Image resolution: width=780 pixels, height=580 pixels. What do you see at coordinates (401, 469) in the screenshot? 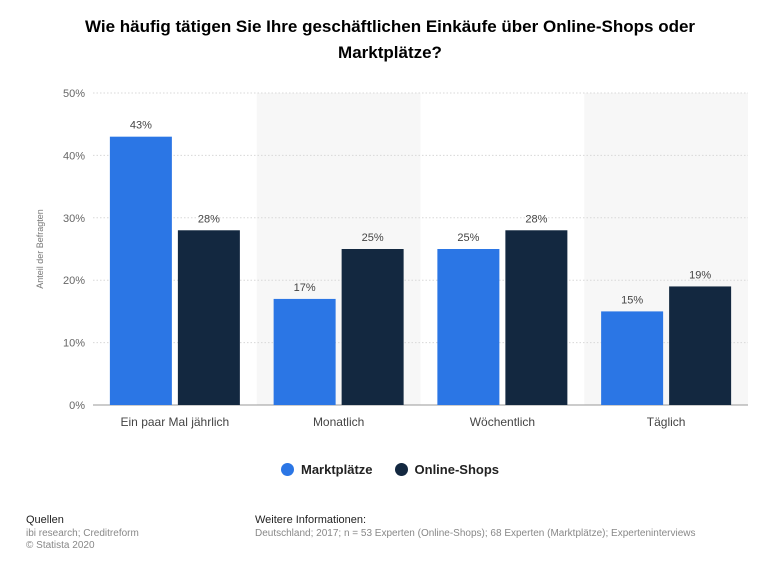
I see `legend-swatch-online-shops` at bounding box center [401, 469].